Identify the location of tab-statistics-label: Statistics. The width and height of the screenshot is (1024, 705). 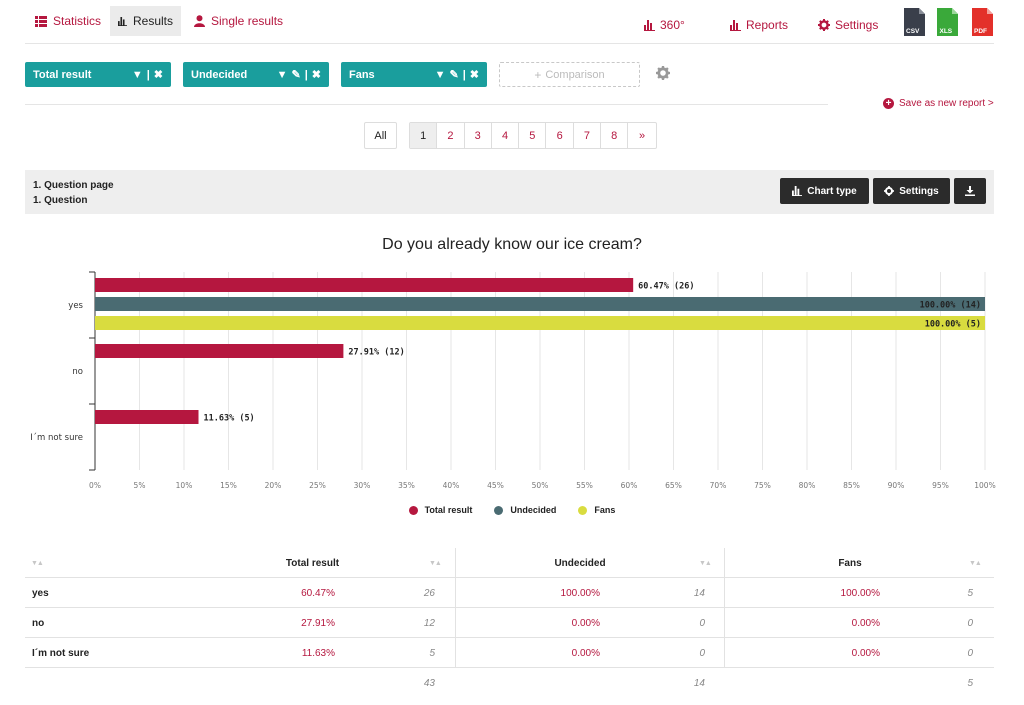
(77, 21).